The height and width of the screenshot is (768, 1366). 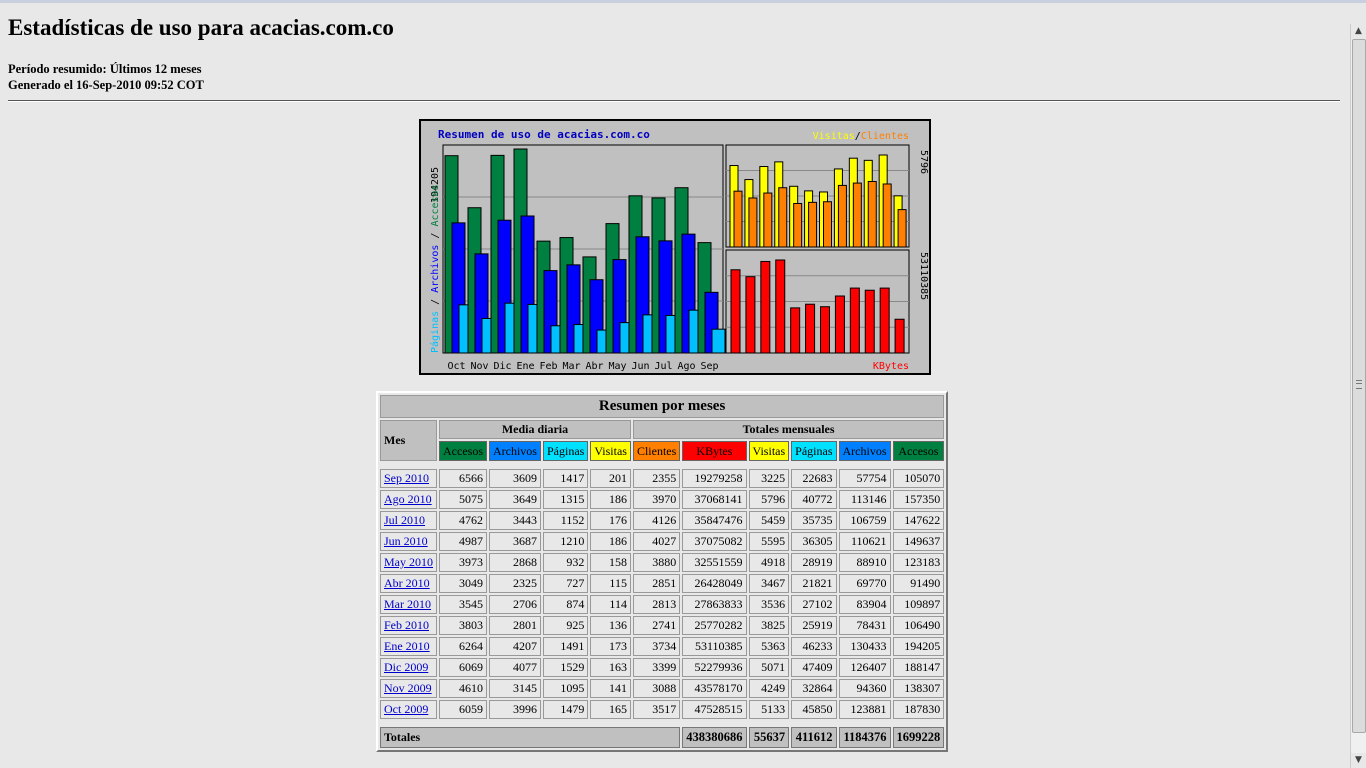 What do you see at coordinates (514, 478) in the screenshot?
I see `daily-value-cell: 3609` at bounding box center [514, 478].